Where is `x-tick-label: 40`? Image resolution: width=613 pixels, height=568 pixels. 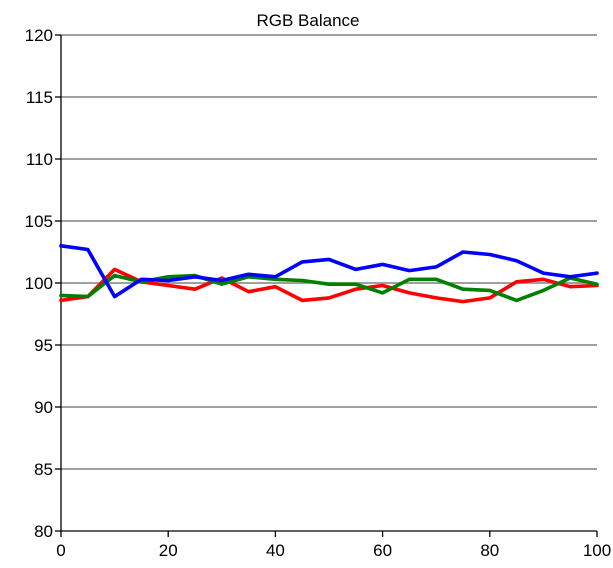
x-tick-label: 40 is located at coordinates (275, 550).